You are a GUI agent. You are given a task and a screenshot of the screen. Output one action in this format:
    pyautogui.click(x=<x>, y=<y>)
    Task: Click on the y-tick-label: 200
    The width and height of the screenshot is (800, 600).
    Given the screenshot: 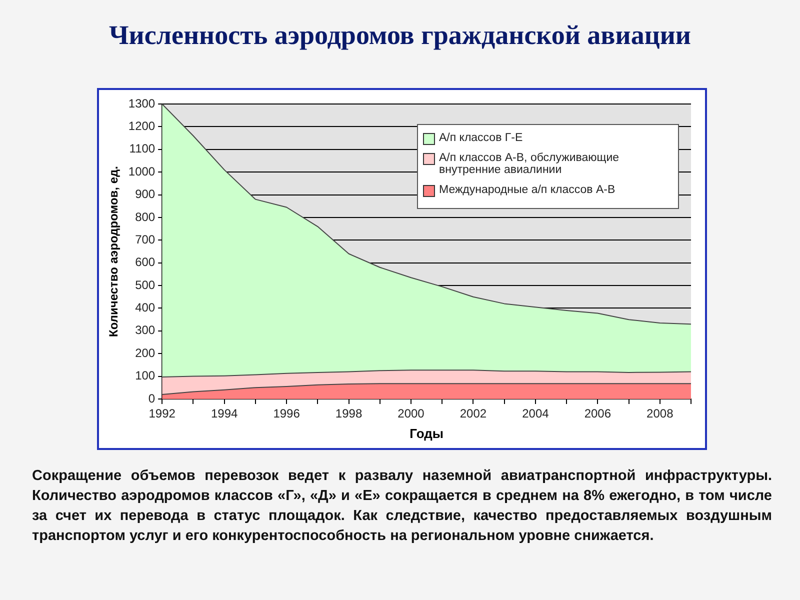 What is the action you would take?
    pyautogui.click(x=145, y=353)
    